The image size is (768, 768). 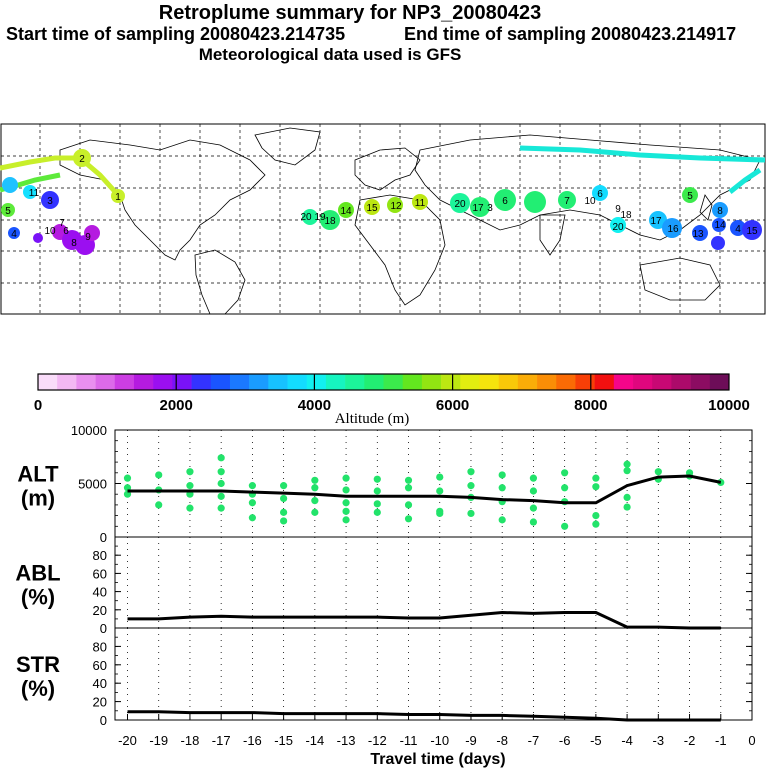 What do you see at coordinates (176, 405) in the screenshot?
I see `colorbar-tick-label: 2000` at bounding box center [176, 405].